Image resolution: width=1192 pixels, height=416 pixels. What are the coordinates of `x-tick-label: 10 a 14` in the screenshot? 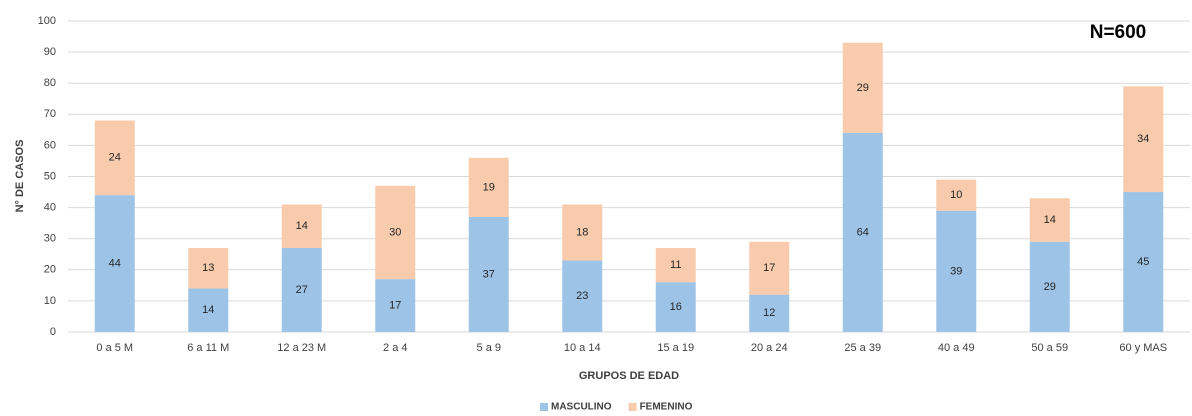 It's located at (582, 348).